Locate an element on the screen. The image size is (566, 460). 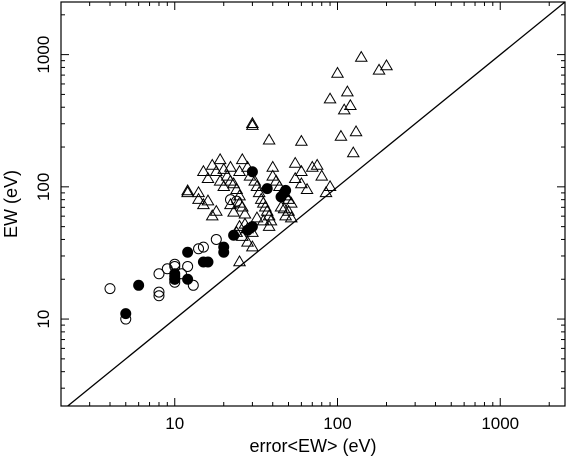
y-tick-label: 100 is located at coordinates (43, 187).